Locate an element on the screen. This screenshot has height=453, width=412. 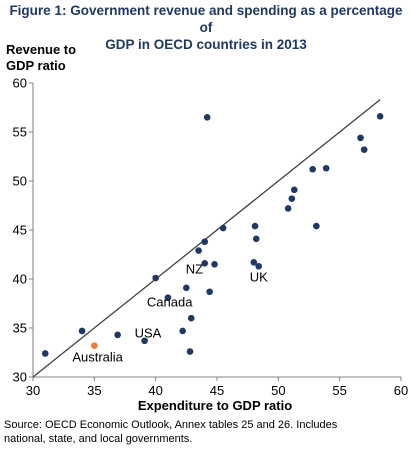
x-tick-label: 40 is located at coordinates (155, 390).